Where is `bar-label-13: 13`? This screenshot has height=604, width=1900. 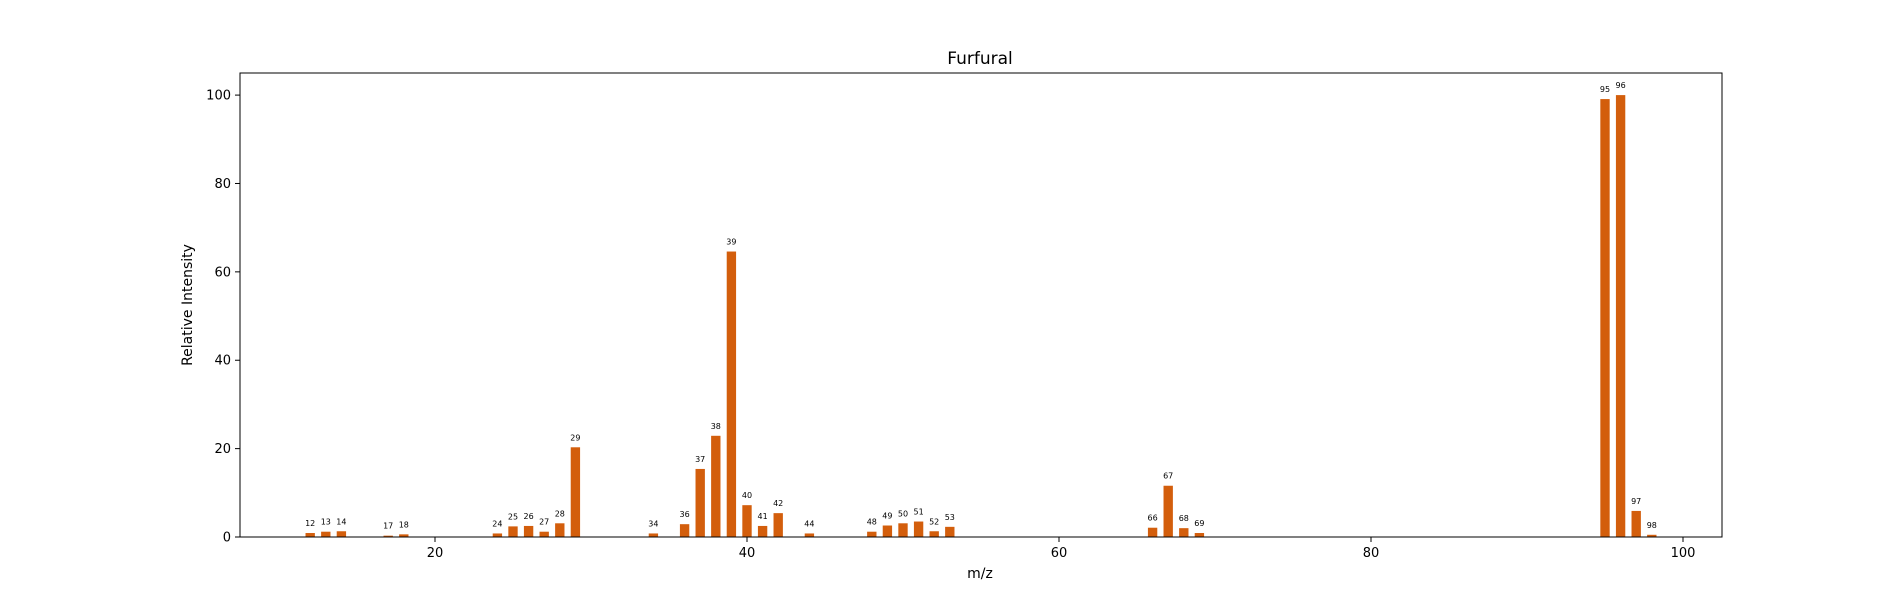
bar-label-13: 13 is located at coordinates (326, 522).